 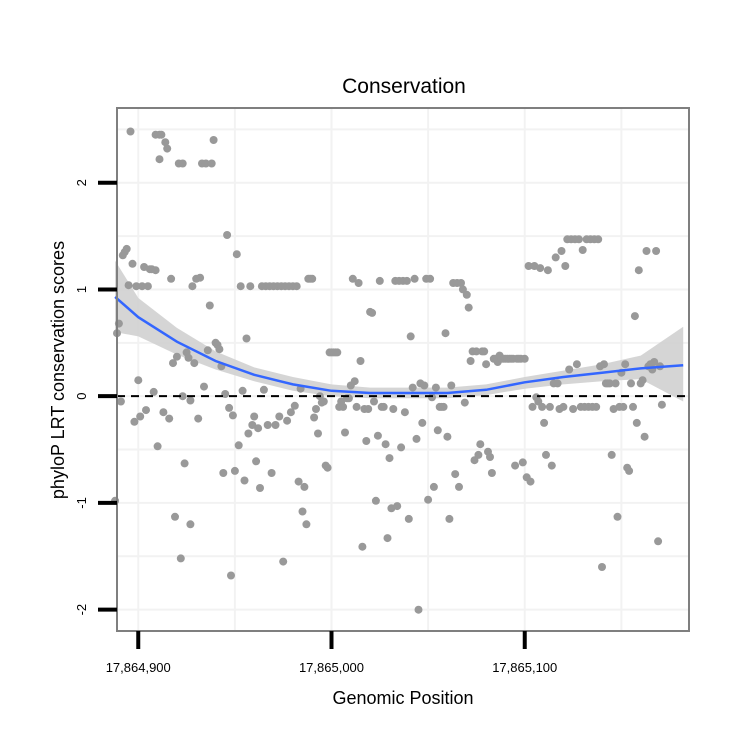 What do you see at coordinates (81, 289) in the screenshot?
I see `y-tick-label: 1` at bounding box center [81, 289].